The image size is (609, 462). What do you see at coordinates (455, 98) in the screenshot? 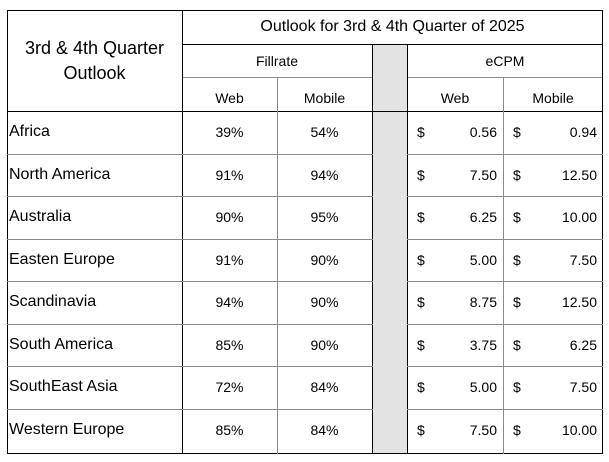
I see `subheader-ecpm-web: Web` at bounding box center [455, 98].